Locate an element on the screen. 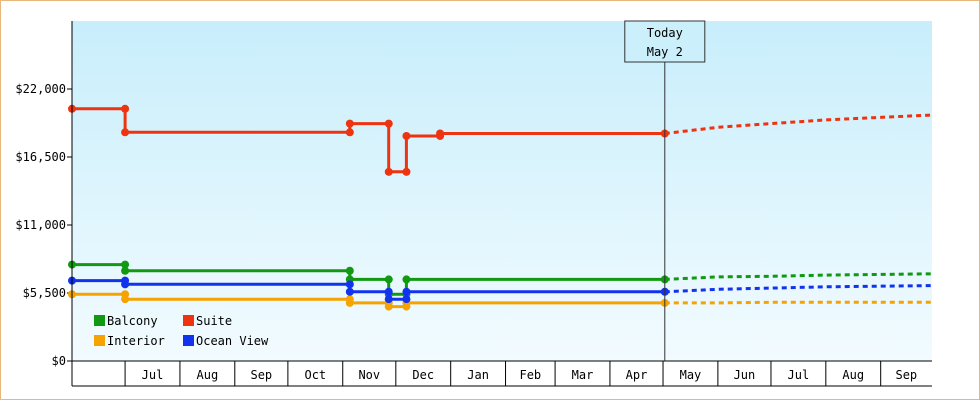 This screenshot has width=980, height=400. y-tick-label: $5,500 is located at coordinates (44, 293).